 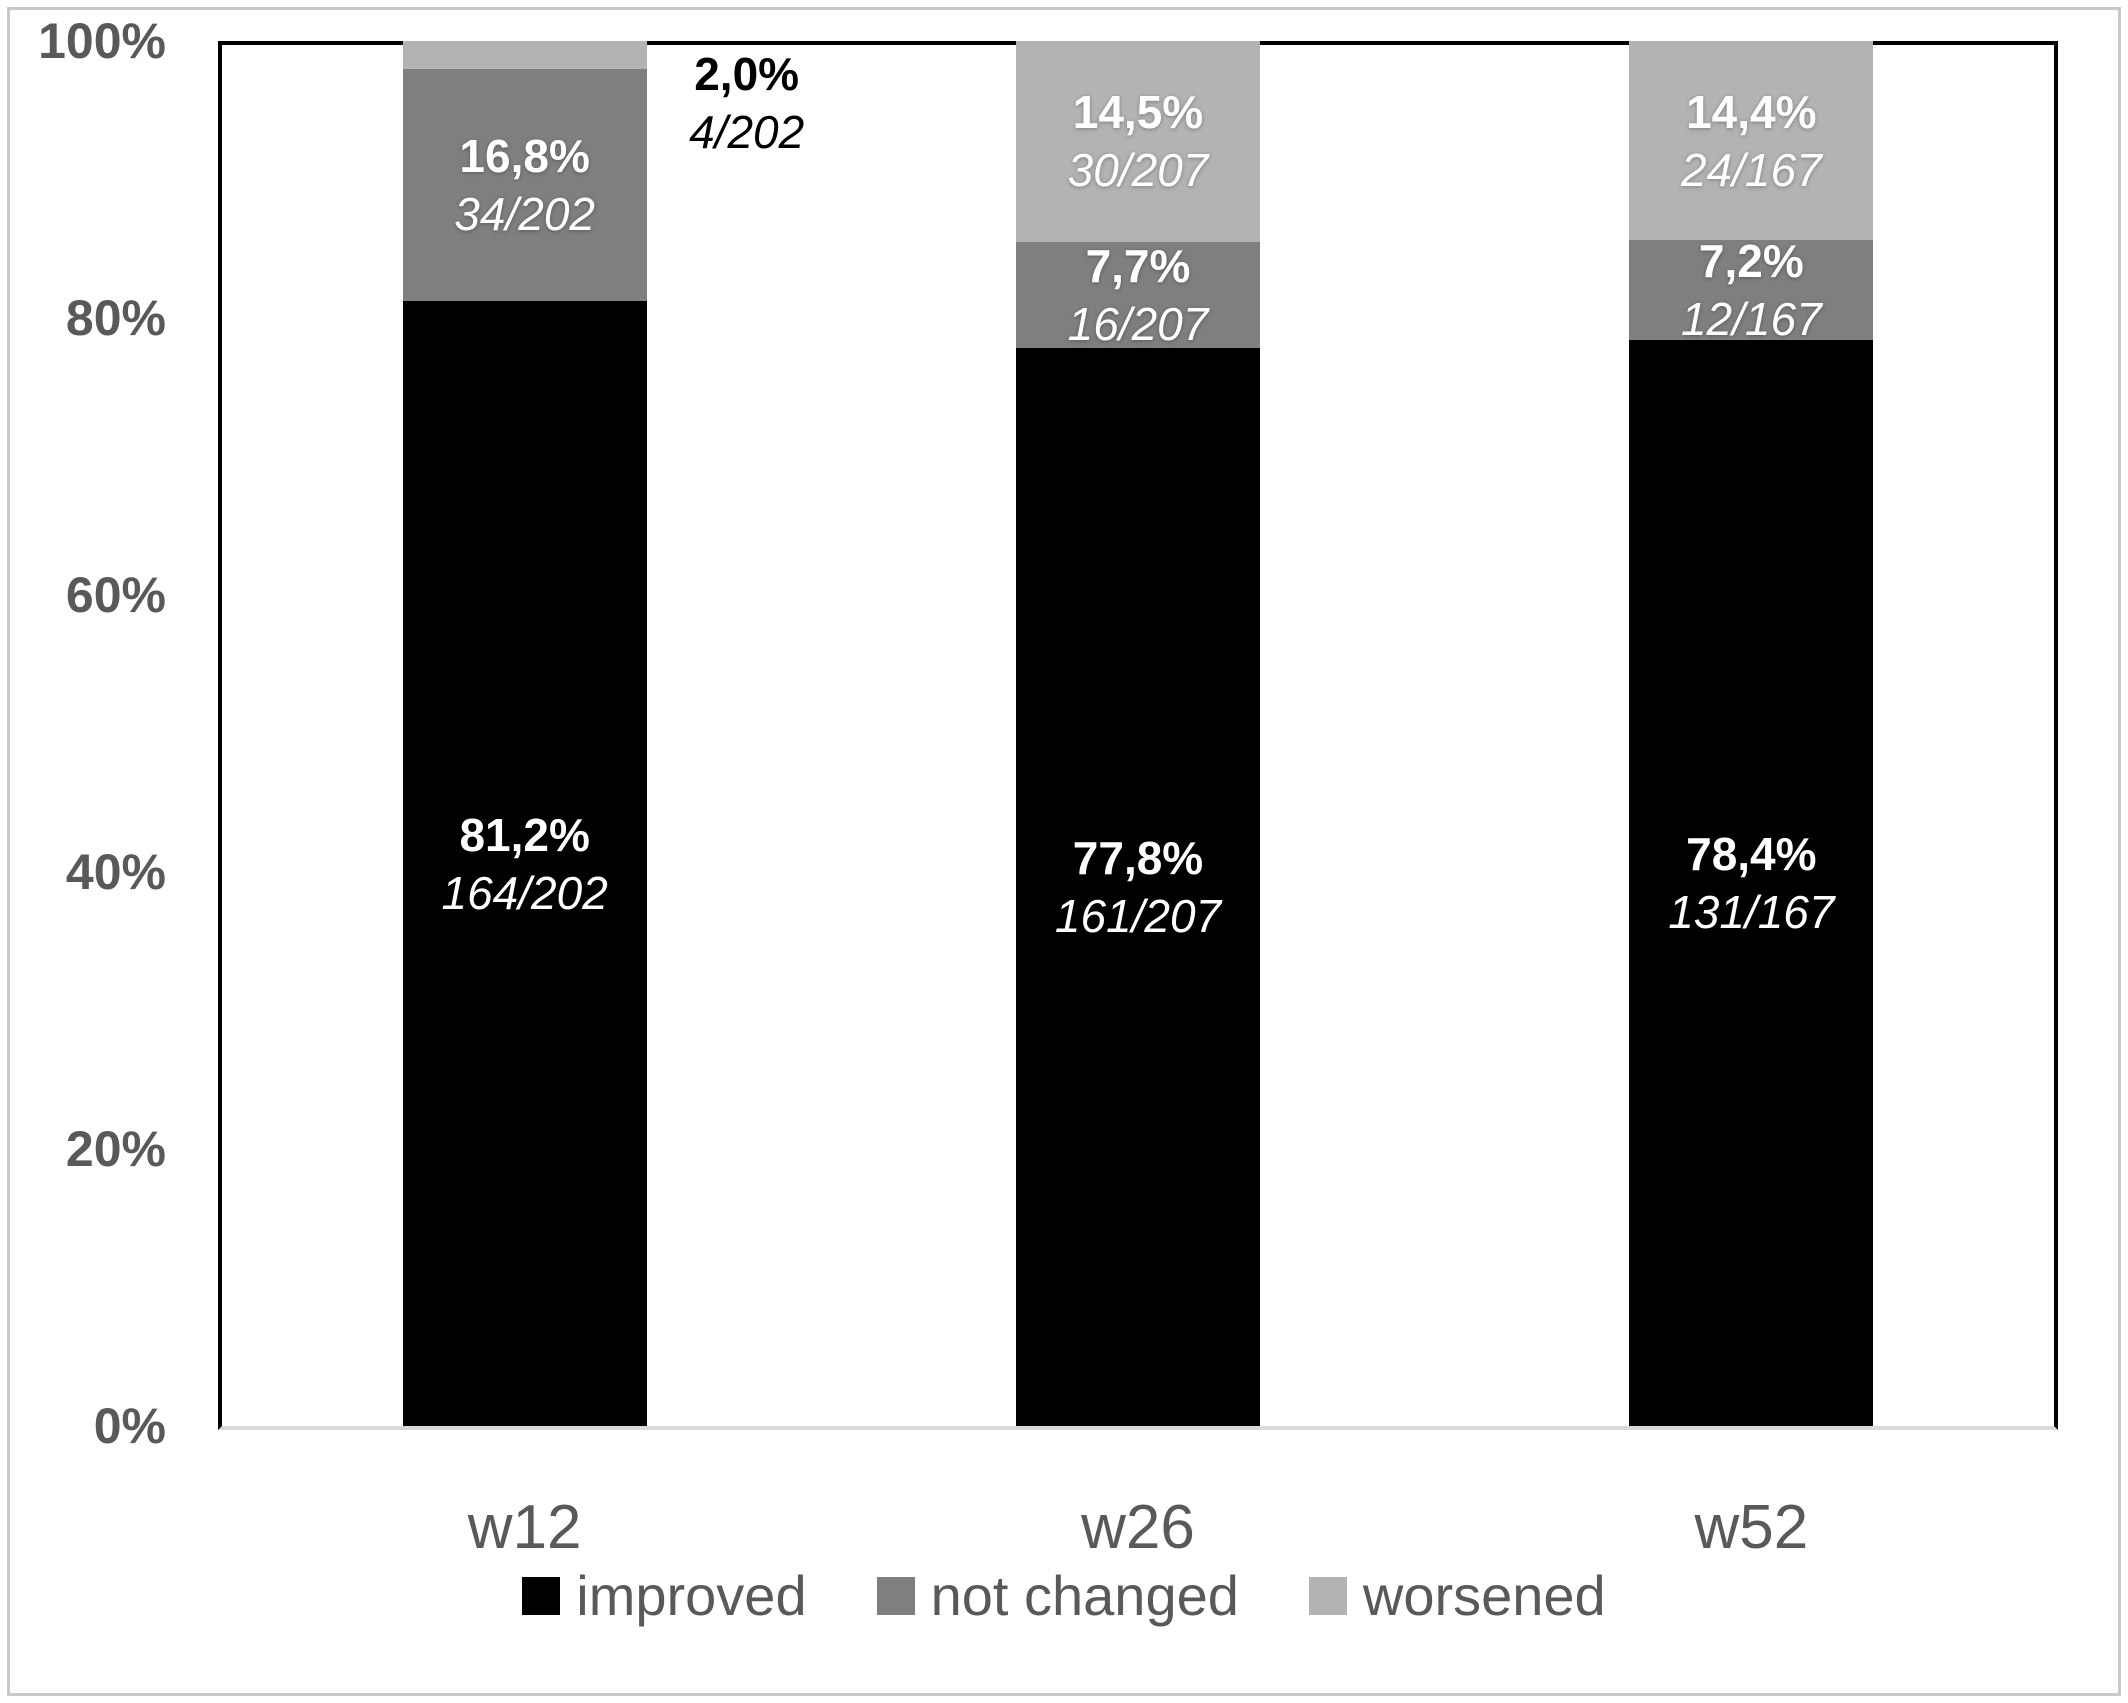 I want to click on legend-item-improved: improved, so click(x=664, y=1595).